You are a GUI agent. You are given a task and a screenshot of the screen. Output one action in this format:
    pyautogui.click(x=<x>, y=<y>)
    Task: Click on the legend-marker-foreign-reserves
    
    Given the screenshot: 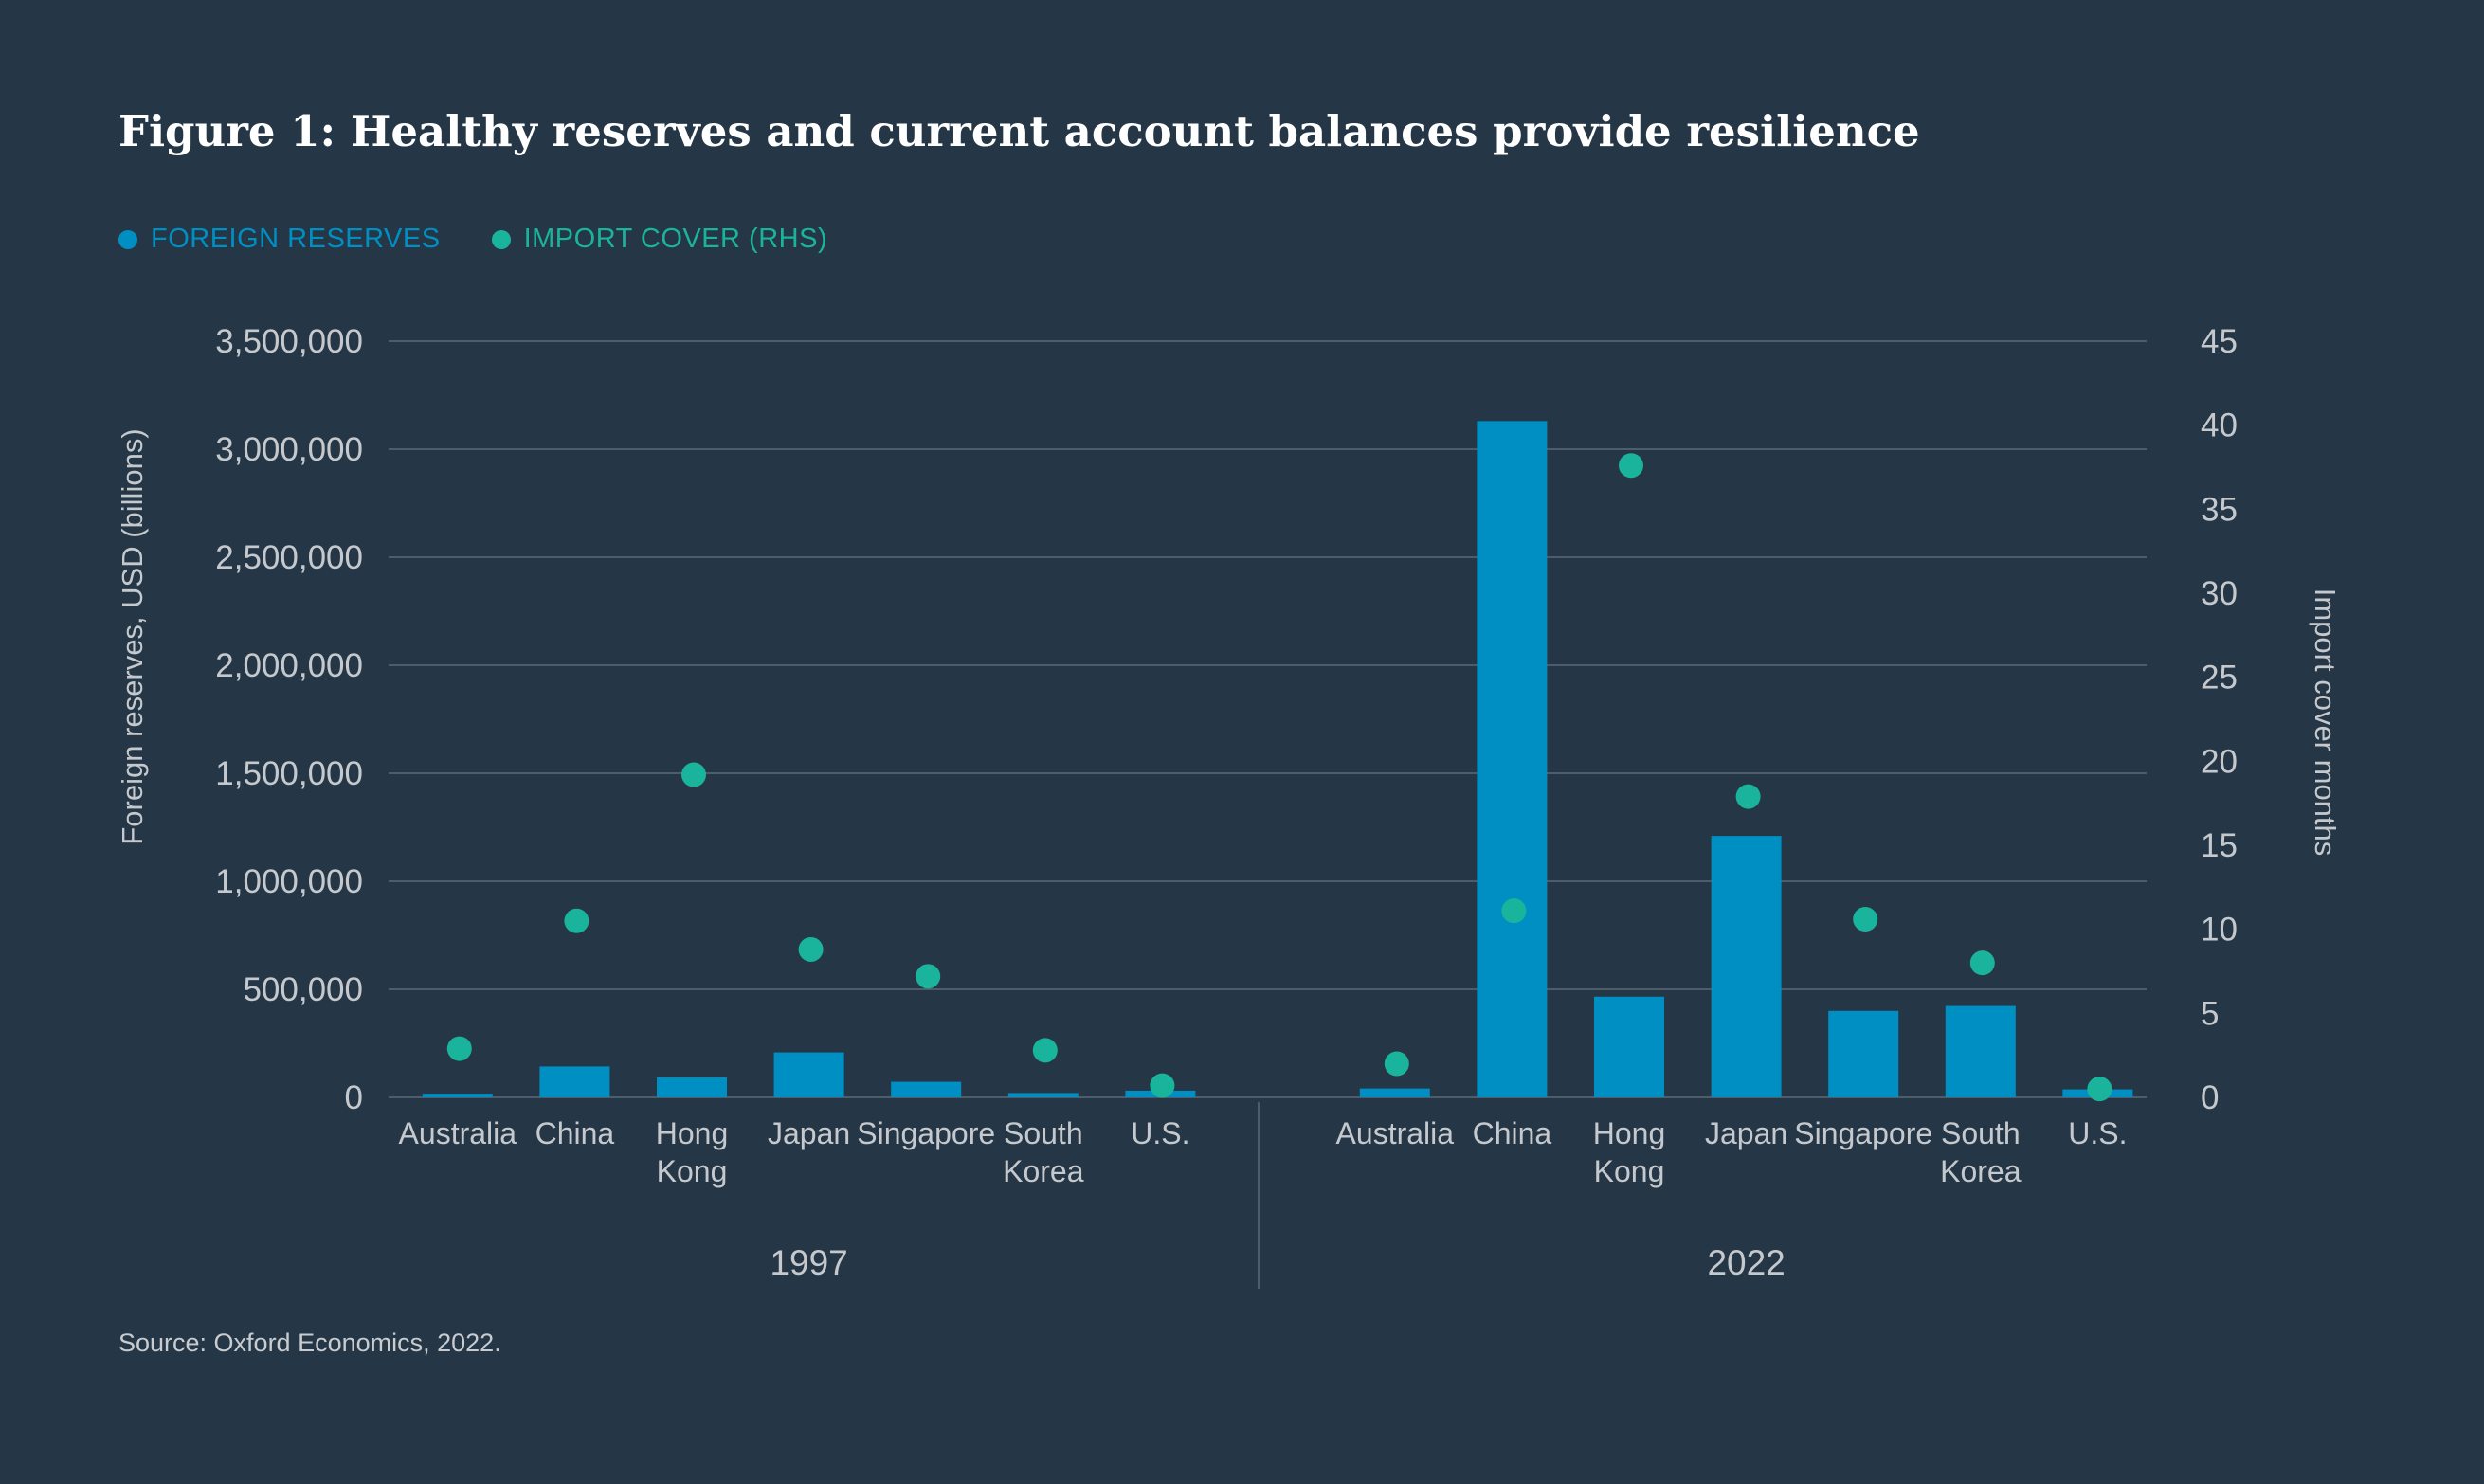 What is the action you would take?
    pyautogui.click(x=128, y=239)
    